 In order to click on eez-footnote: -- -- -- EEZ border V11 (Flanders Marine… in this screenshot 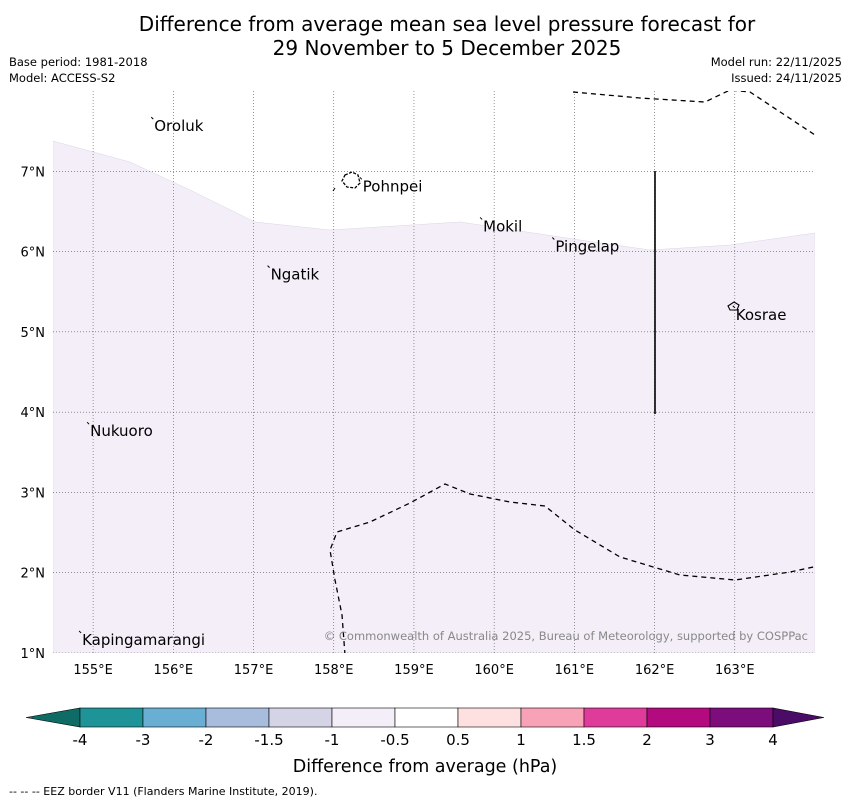, I will do `click(163, 791)`.